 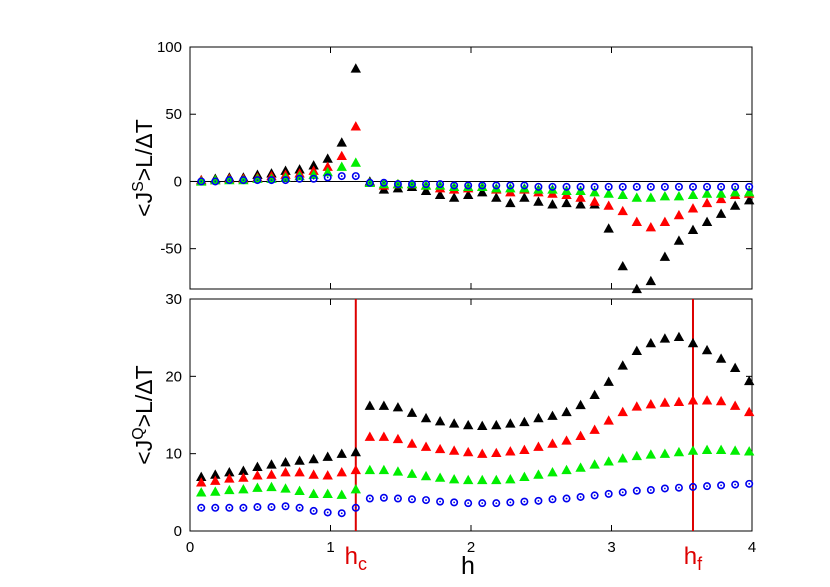 I want to click on reference-label-main: h, so click(x=351, y=556).